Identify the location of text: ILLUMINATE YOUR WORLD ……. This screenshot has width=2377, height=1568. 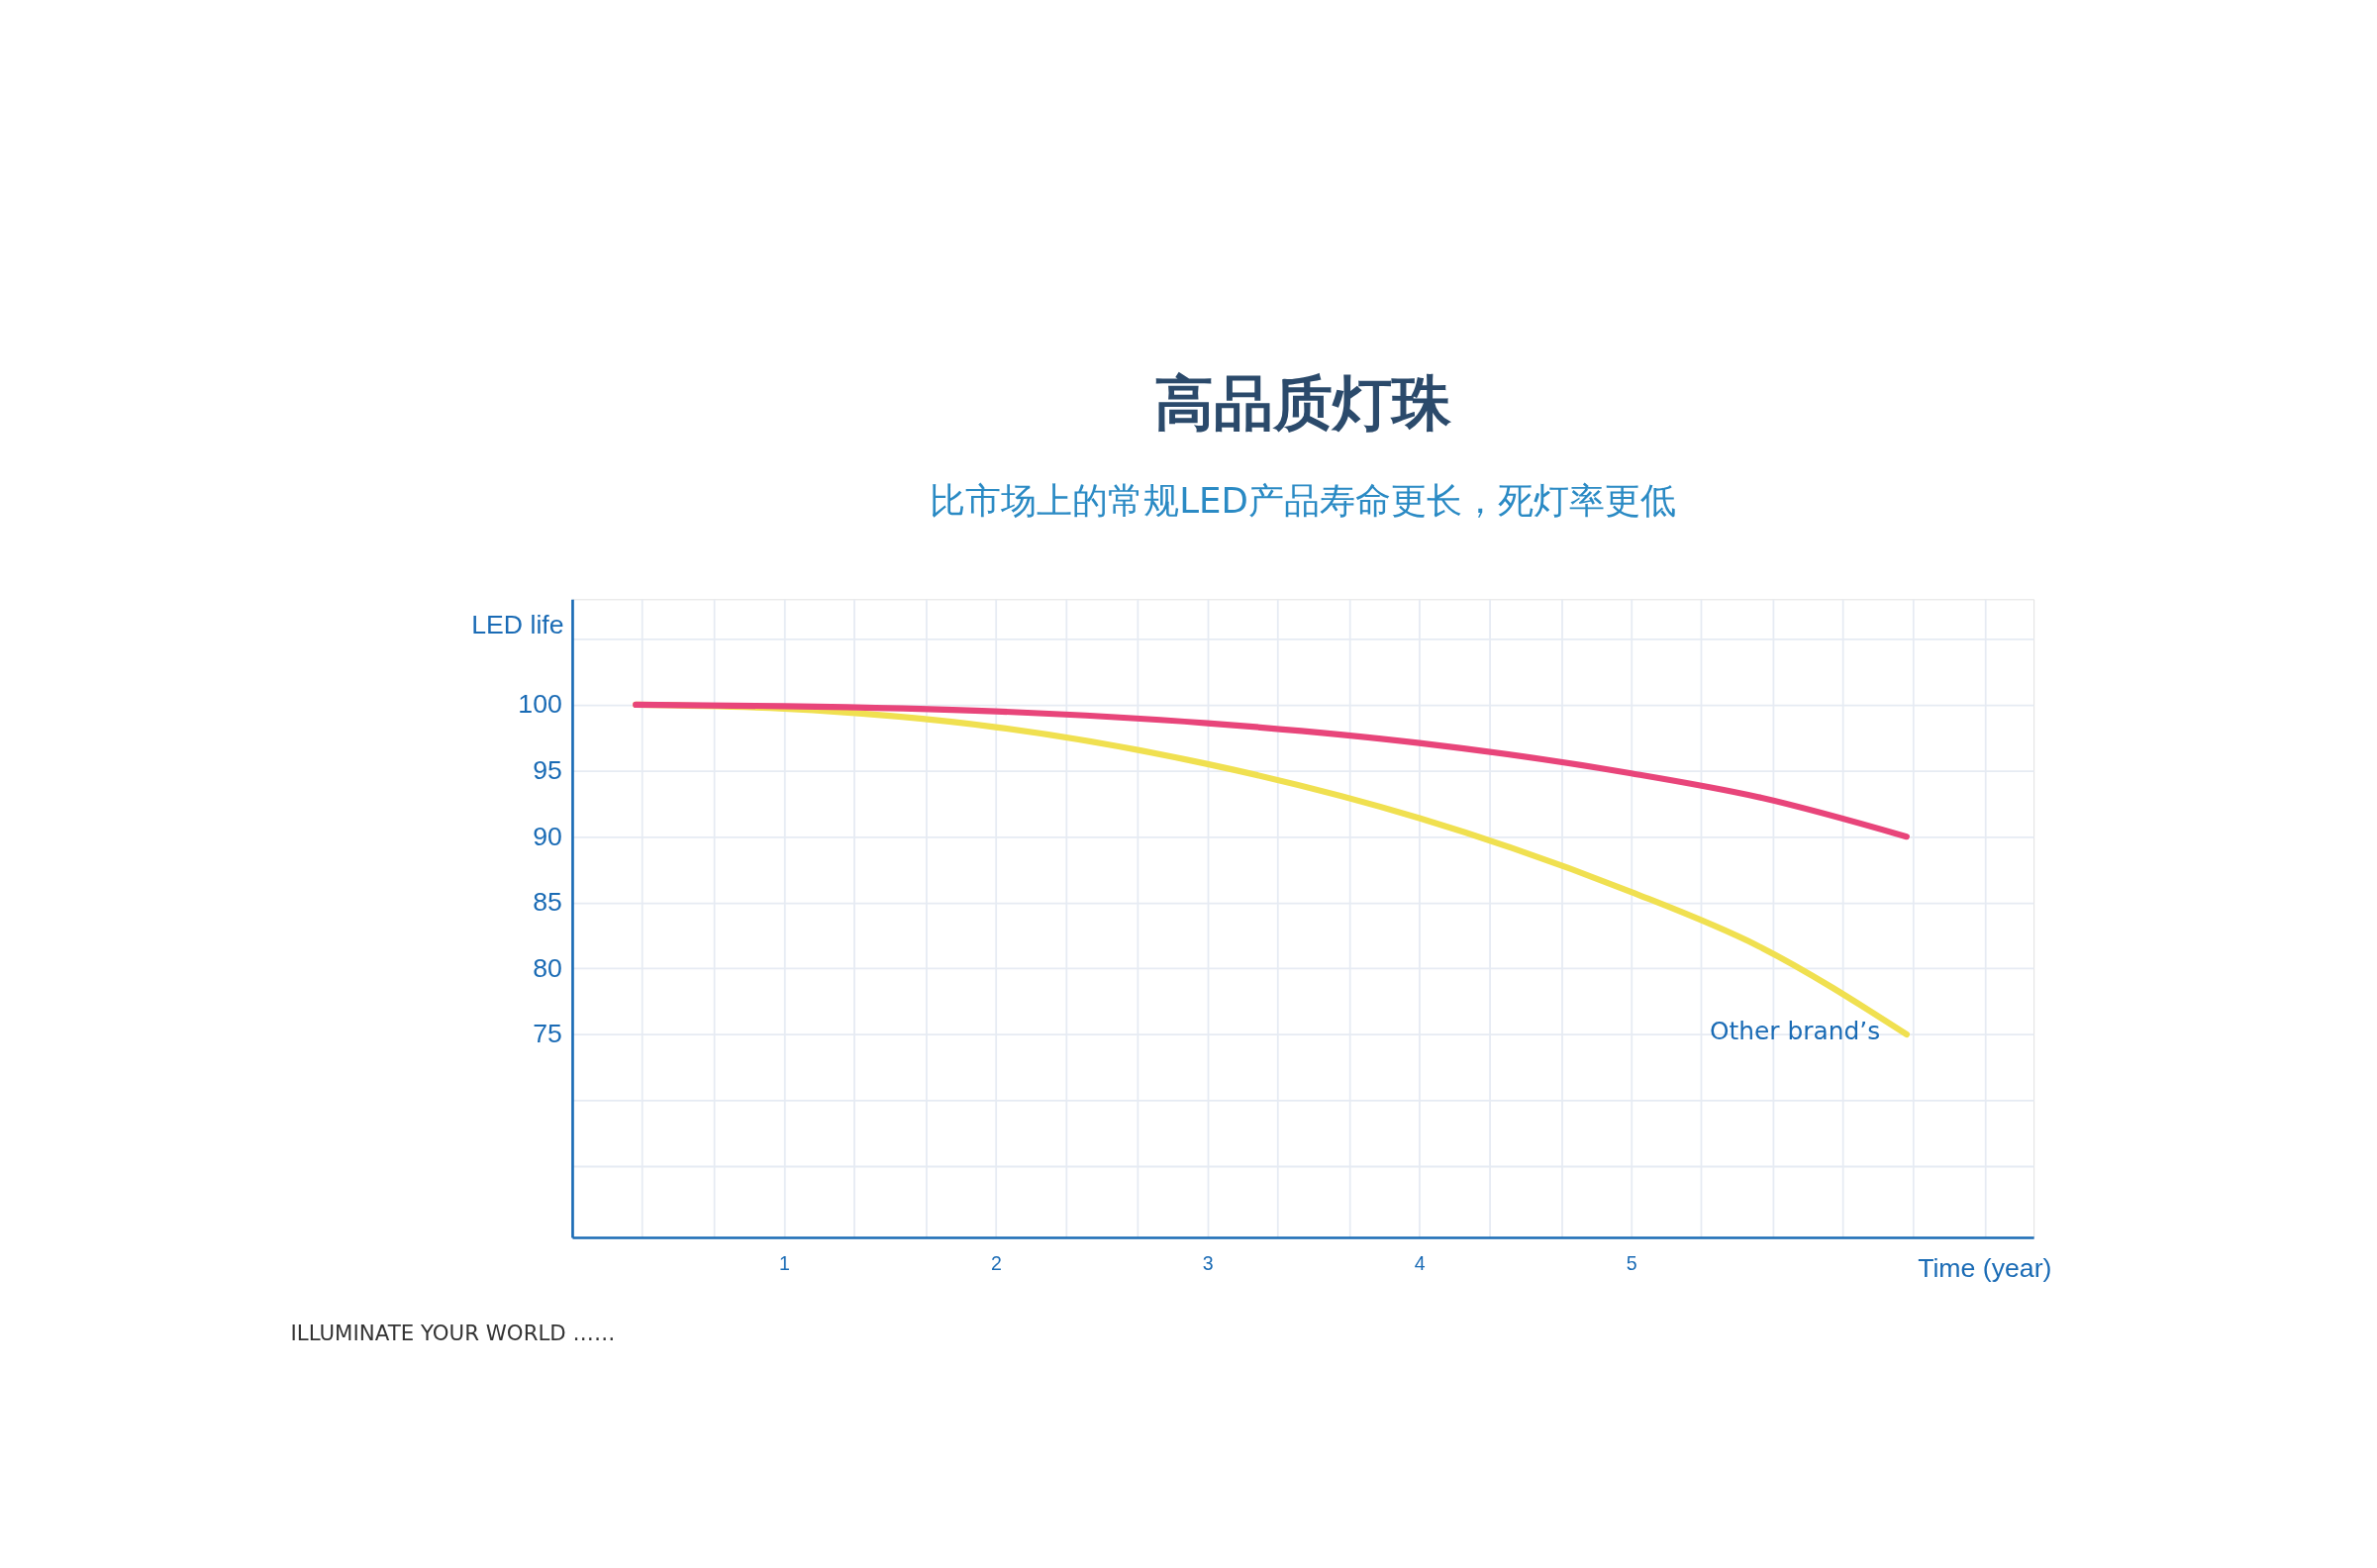
(453, 1333).